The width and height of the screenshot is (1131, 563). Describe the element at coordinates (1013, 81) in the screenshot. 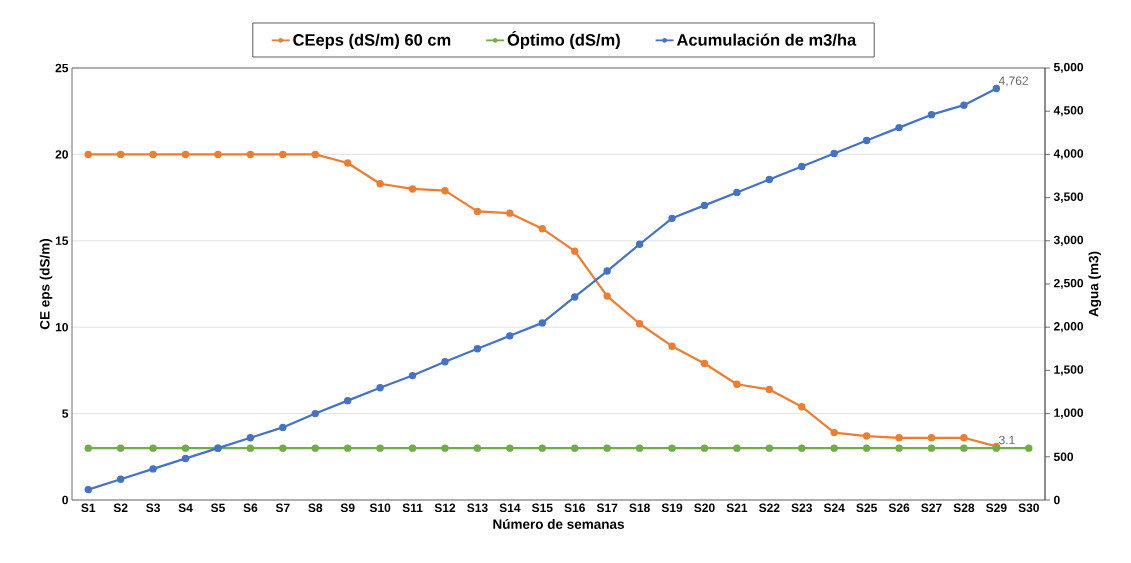

I see `data-label: 4,762` at that location.